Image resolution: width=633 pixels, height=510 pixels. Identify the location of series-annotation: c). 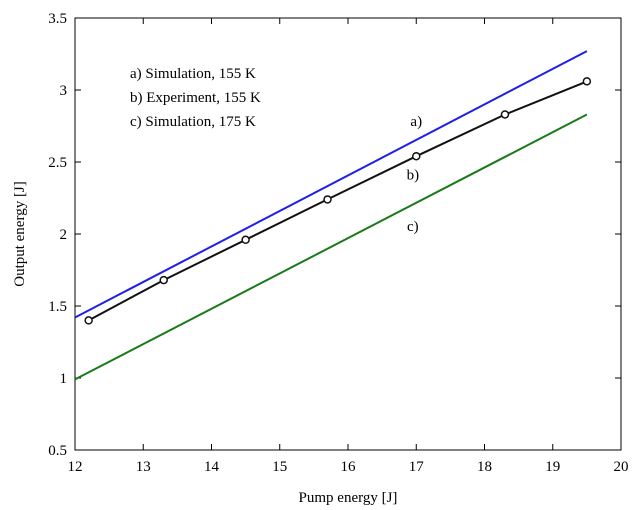
(413, 227).